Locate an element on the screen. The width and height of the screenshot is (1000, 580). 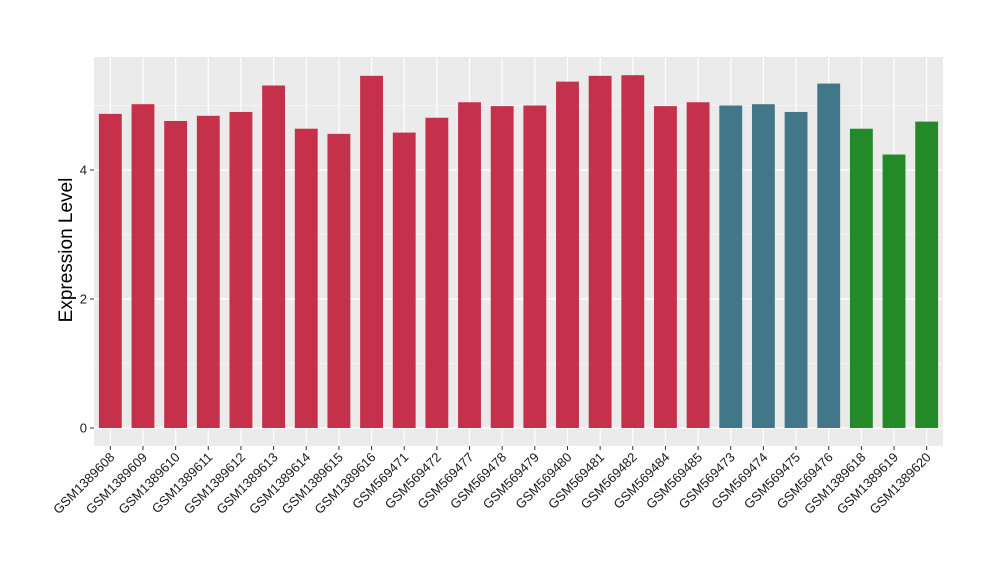
bar-GSM1389612 is located at coordinates (241, 269).